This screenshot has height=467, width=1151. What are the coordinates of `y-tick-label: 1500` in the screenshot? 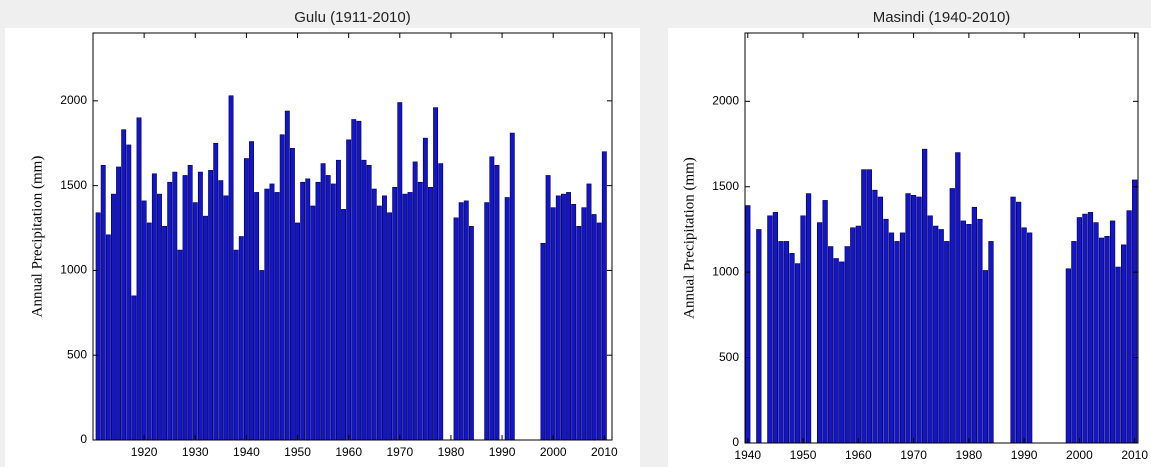 It's located at (73, 185).